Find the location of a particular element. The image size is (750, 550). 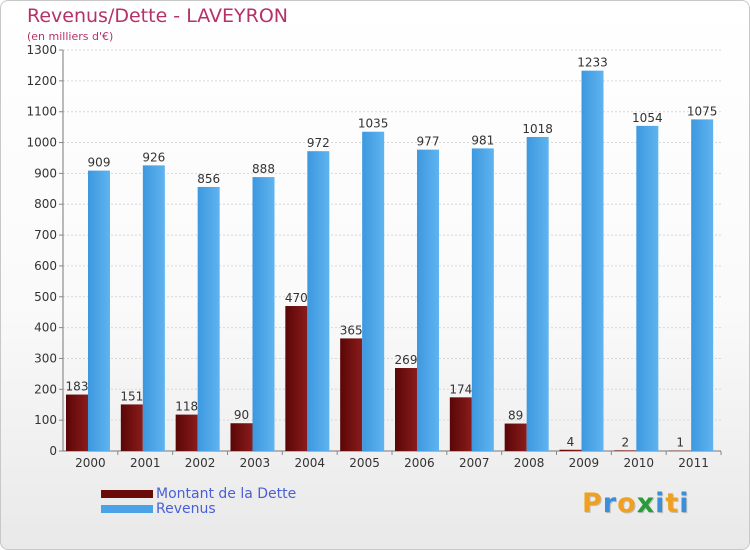

y-tick-label: 1300 is located at coordinates (41, 50).